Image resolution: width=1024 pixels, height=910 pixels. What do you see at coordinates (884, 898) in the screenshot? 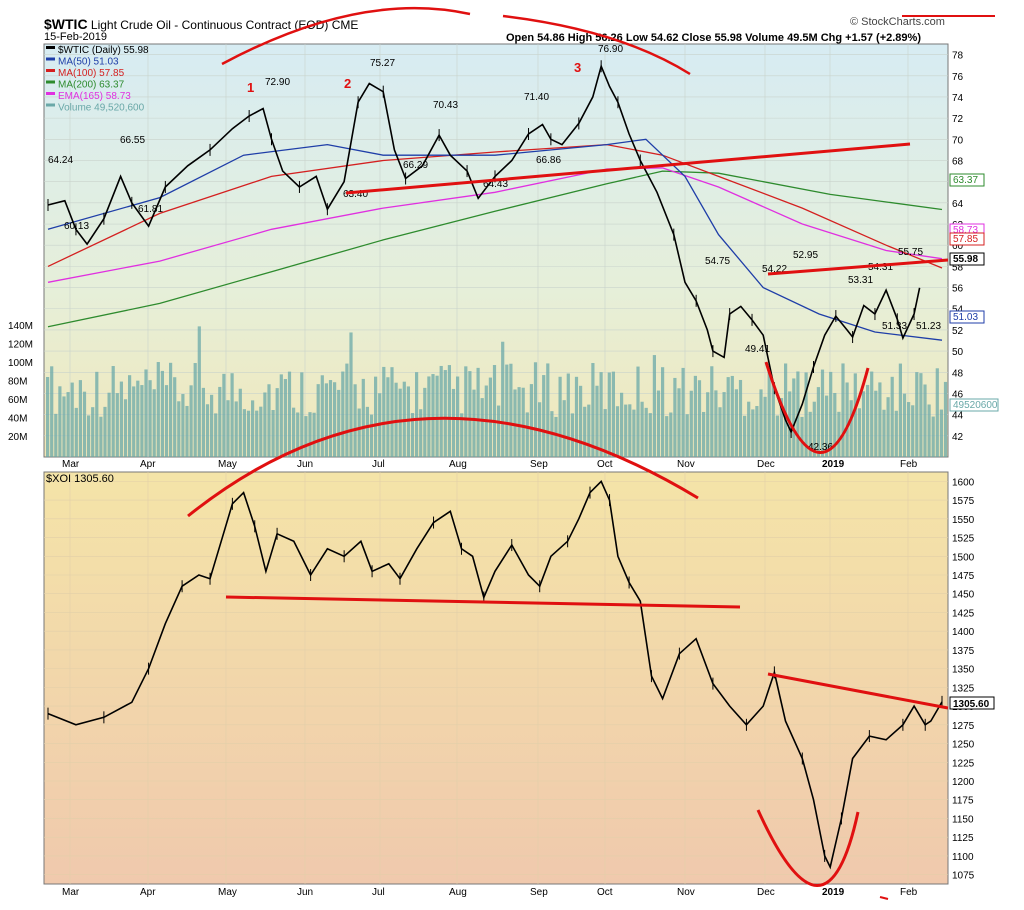
I see `tick-mark` at bounding box center [884, 898].